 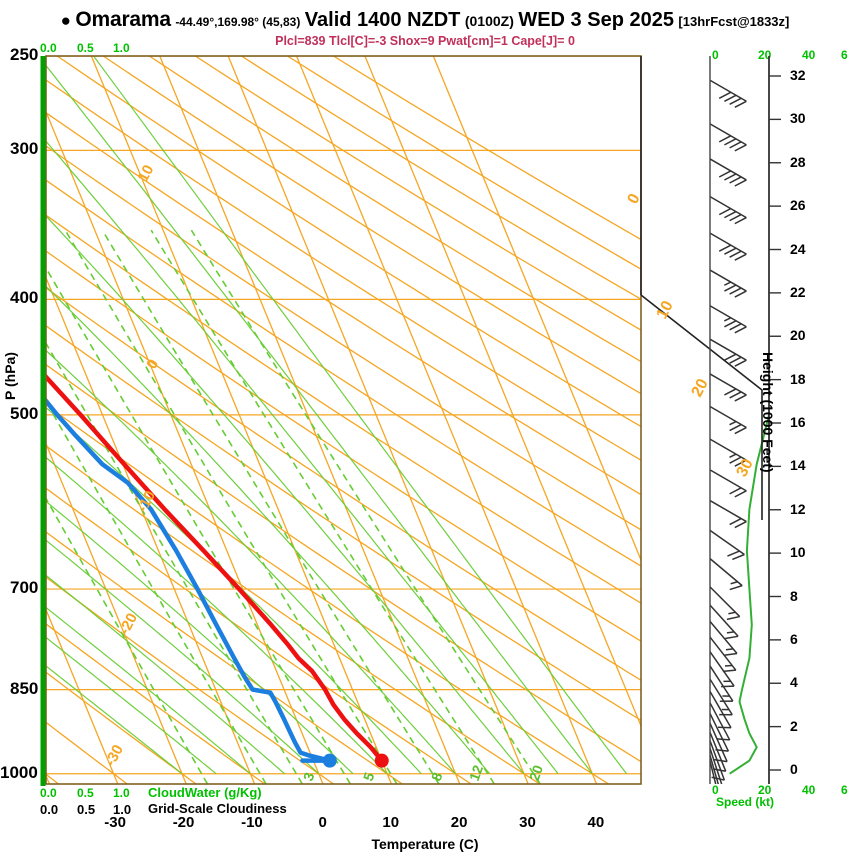 I want to click on height-tick-26: 26, so click(x=798, y=205).